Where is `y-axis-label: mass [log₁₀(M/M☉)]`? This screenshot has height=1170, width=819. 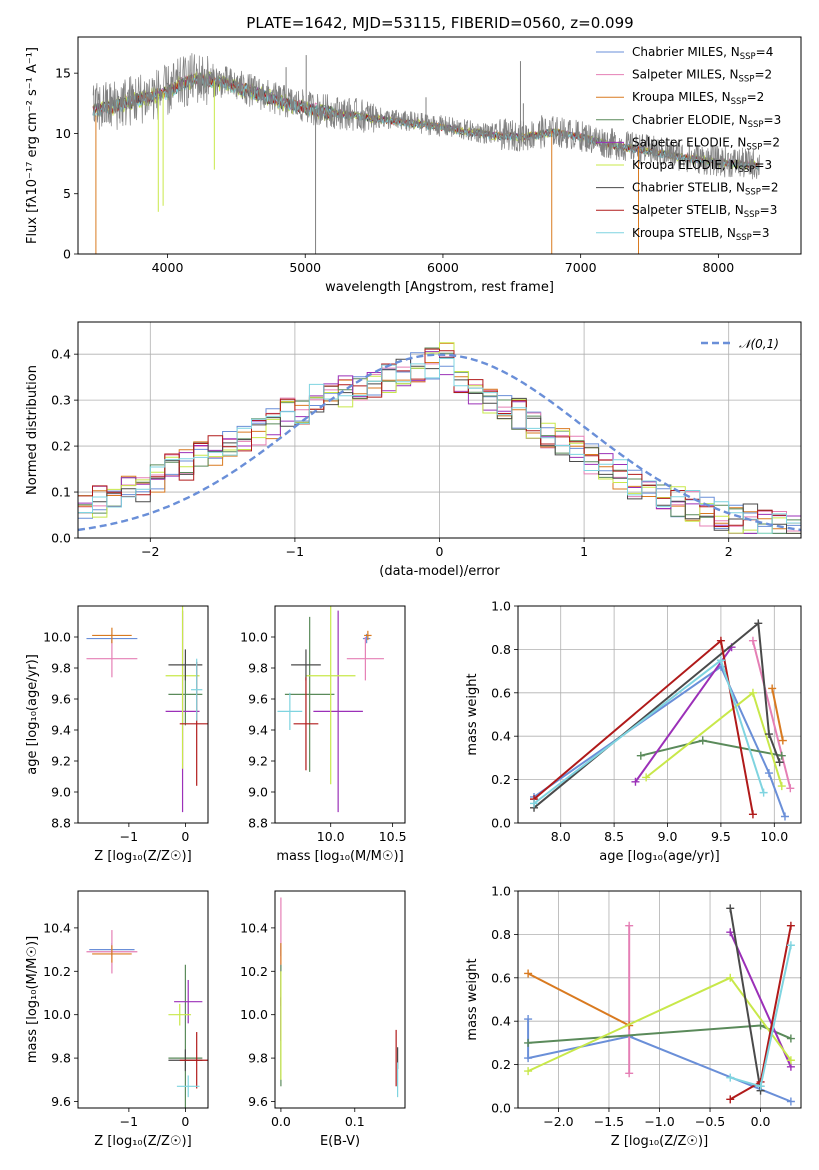 y-axis-label: mass [log₁₀(M/M☉)] is located at coordinates (32, 999).